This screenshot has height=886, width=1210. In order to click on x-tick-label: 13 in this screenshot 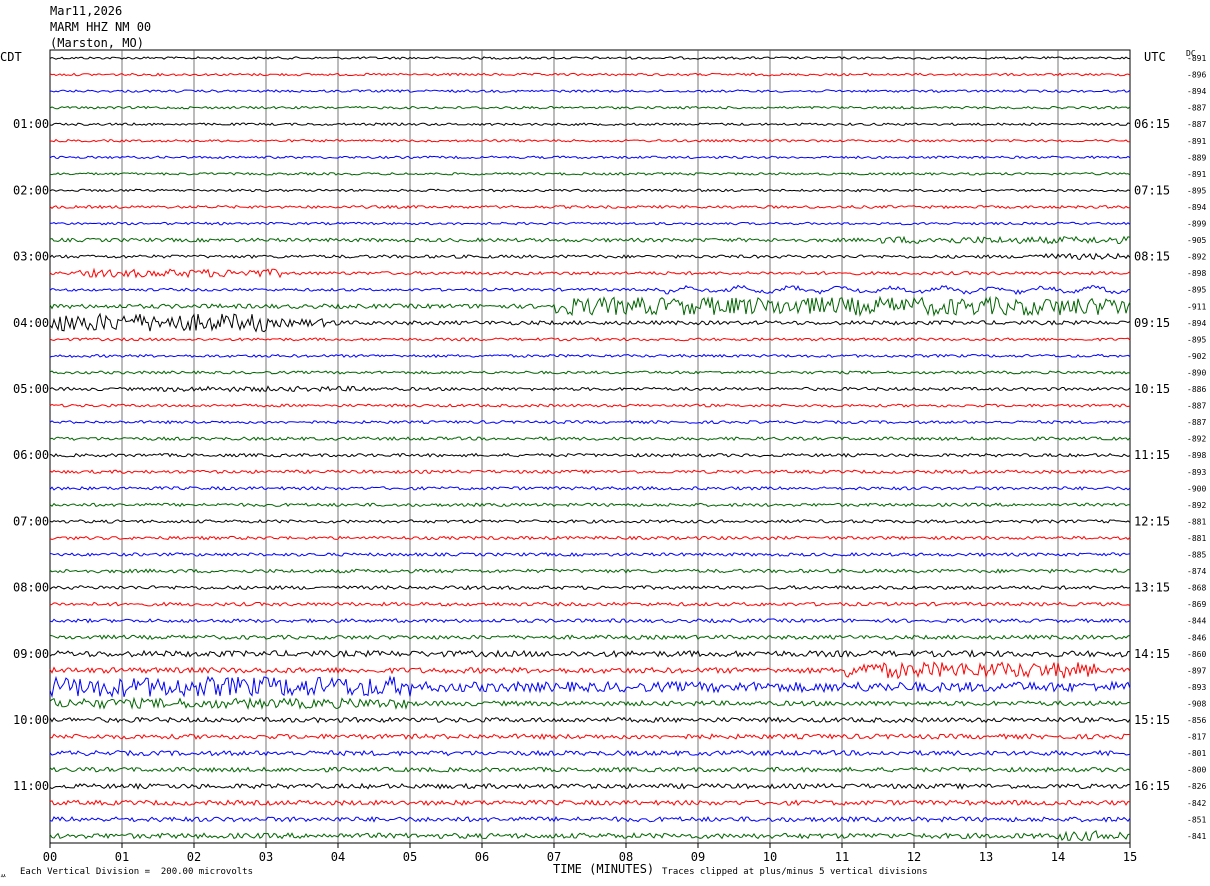, I will do `click(986, 857)`.